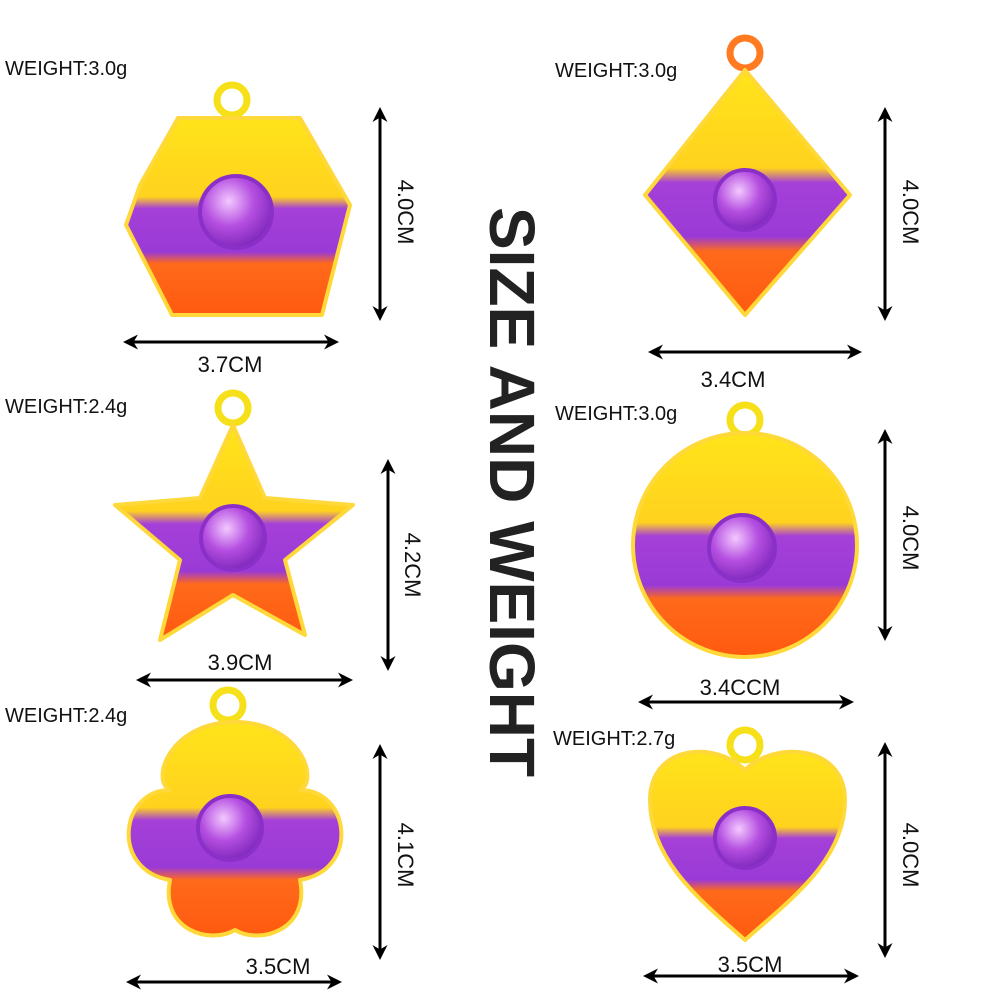  What do you see at coordinates (747, 175) in the screenshot?
I see `diamond-toy` at bounding box center [747, 175].